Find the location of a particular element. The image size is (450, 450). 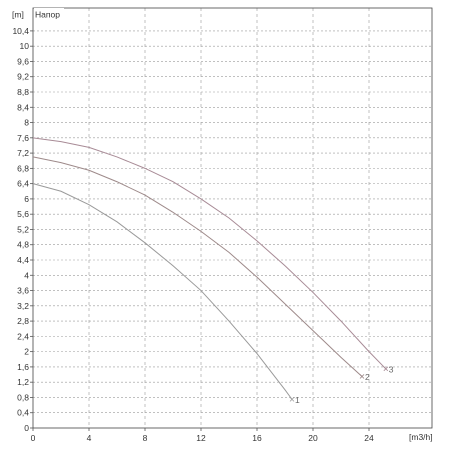

y-tick-label: 2 is located at coordinates (26, 352).